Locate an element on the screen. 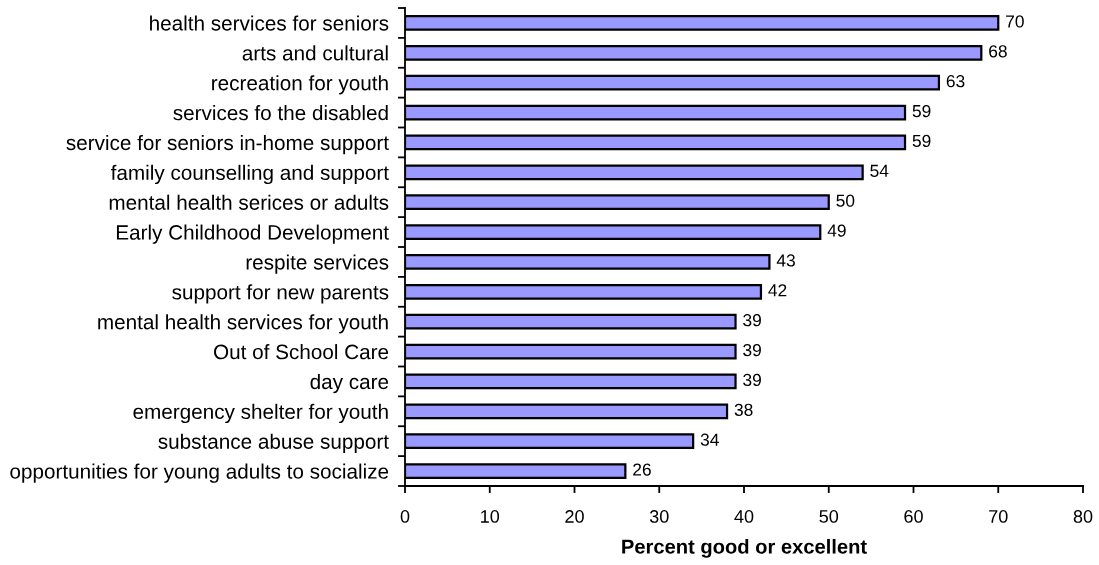 The height and width of the screenshot is (565, 1099). y-tick-label: services fo the disabled is located at coordinates (280, 113).